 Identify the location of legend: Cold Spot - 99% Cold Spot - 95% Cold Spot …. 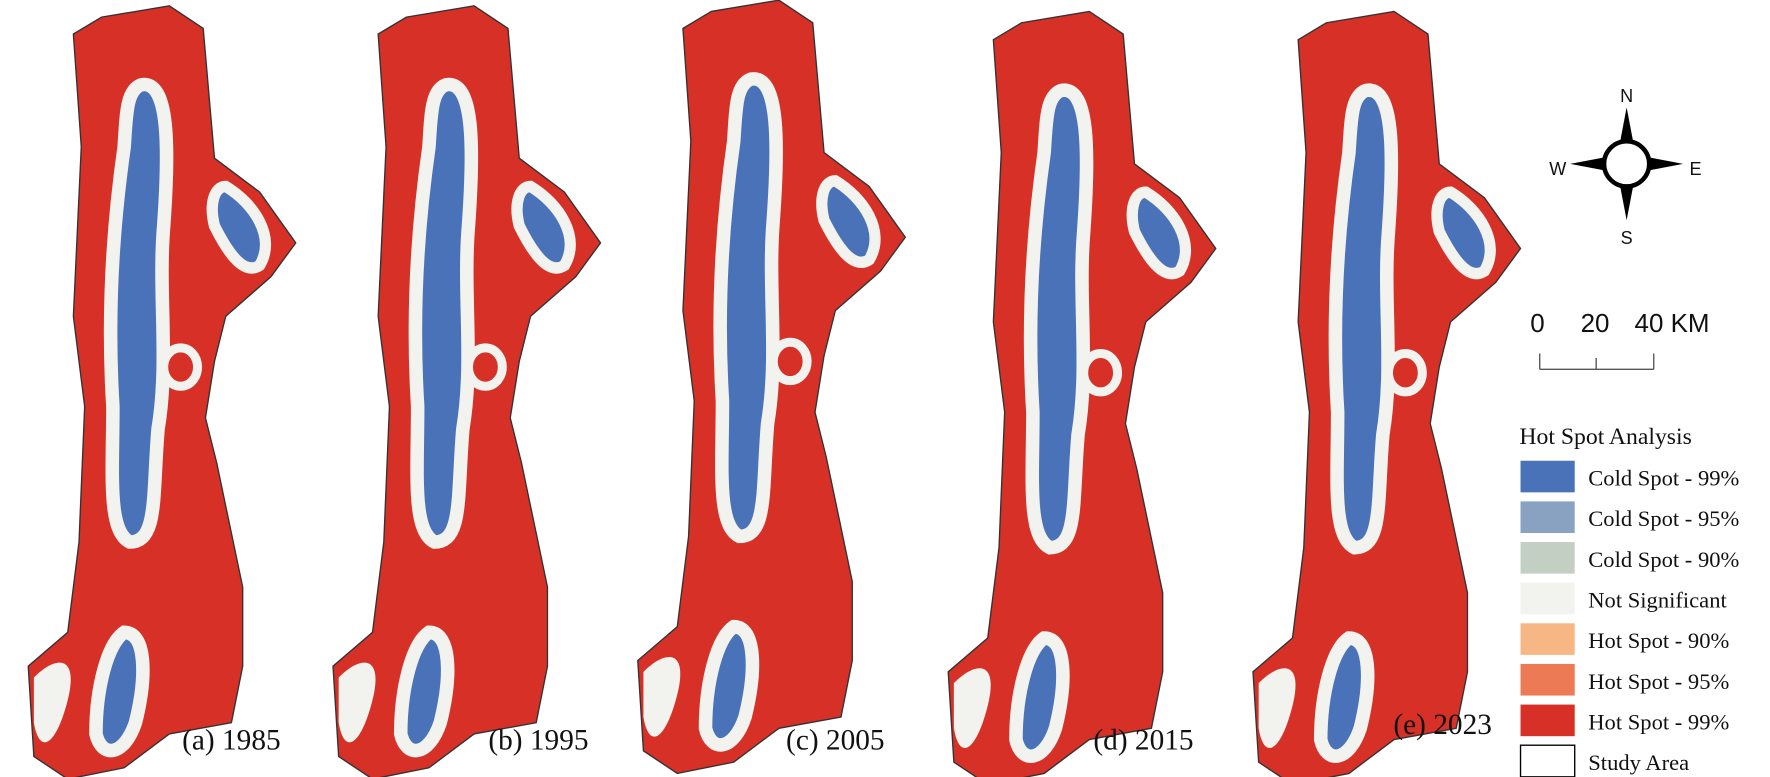
(1629, 618).